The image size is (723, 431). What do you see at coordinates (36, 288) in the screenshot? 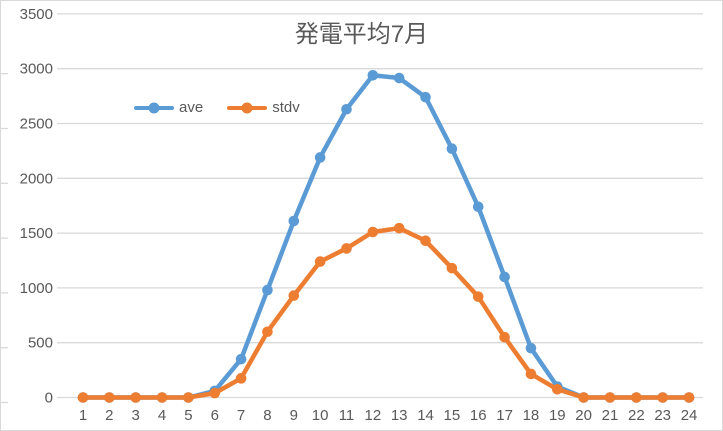
I see `y-axis-label: 1000` at bounding box center [36, 288].